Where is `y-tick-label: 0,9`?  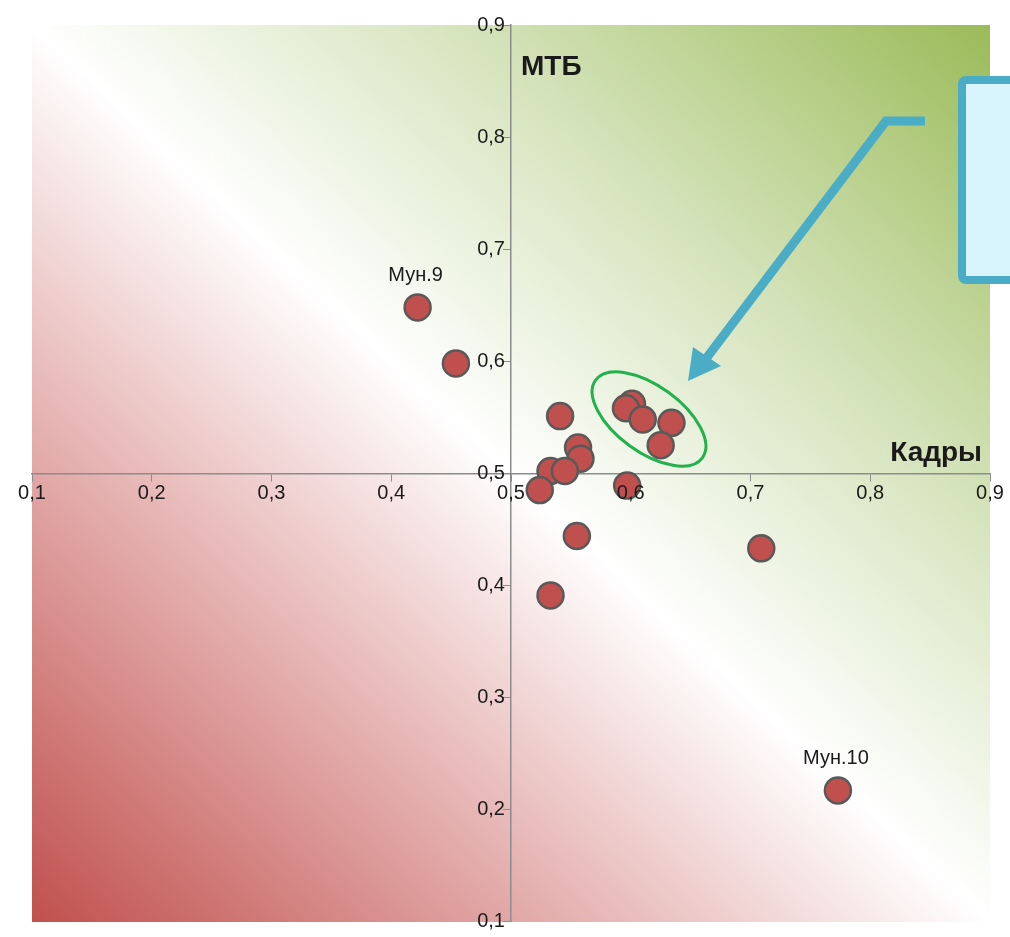 y-tick-label: 0,9 is located at coordinates (491, 23).